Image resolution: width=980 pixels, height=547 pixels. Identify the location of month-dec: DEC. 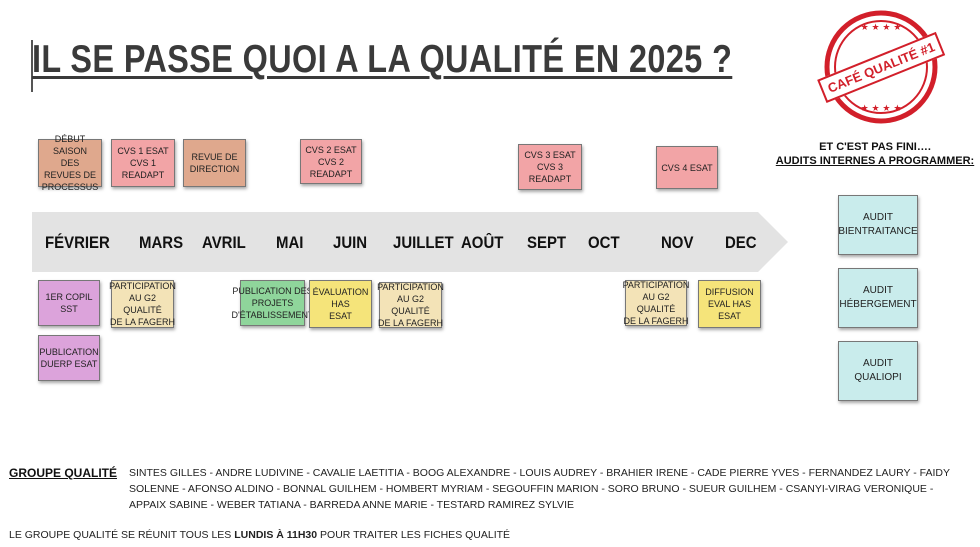
(741, 242).